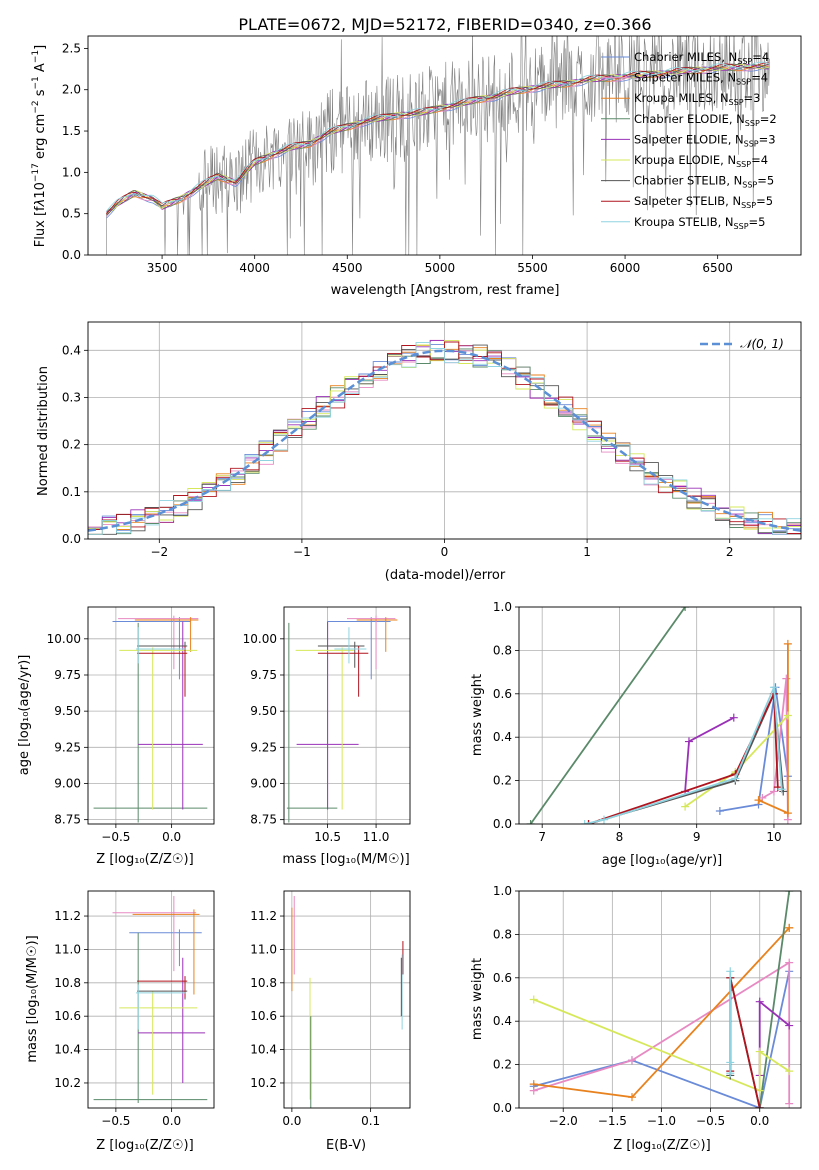  What do you see at coordinates (762, 344) in the screenshot?
I see `normal-legend-label: 𝒩(0, 1)` at bounding box center [762, 344].